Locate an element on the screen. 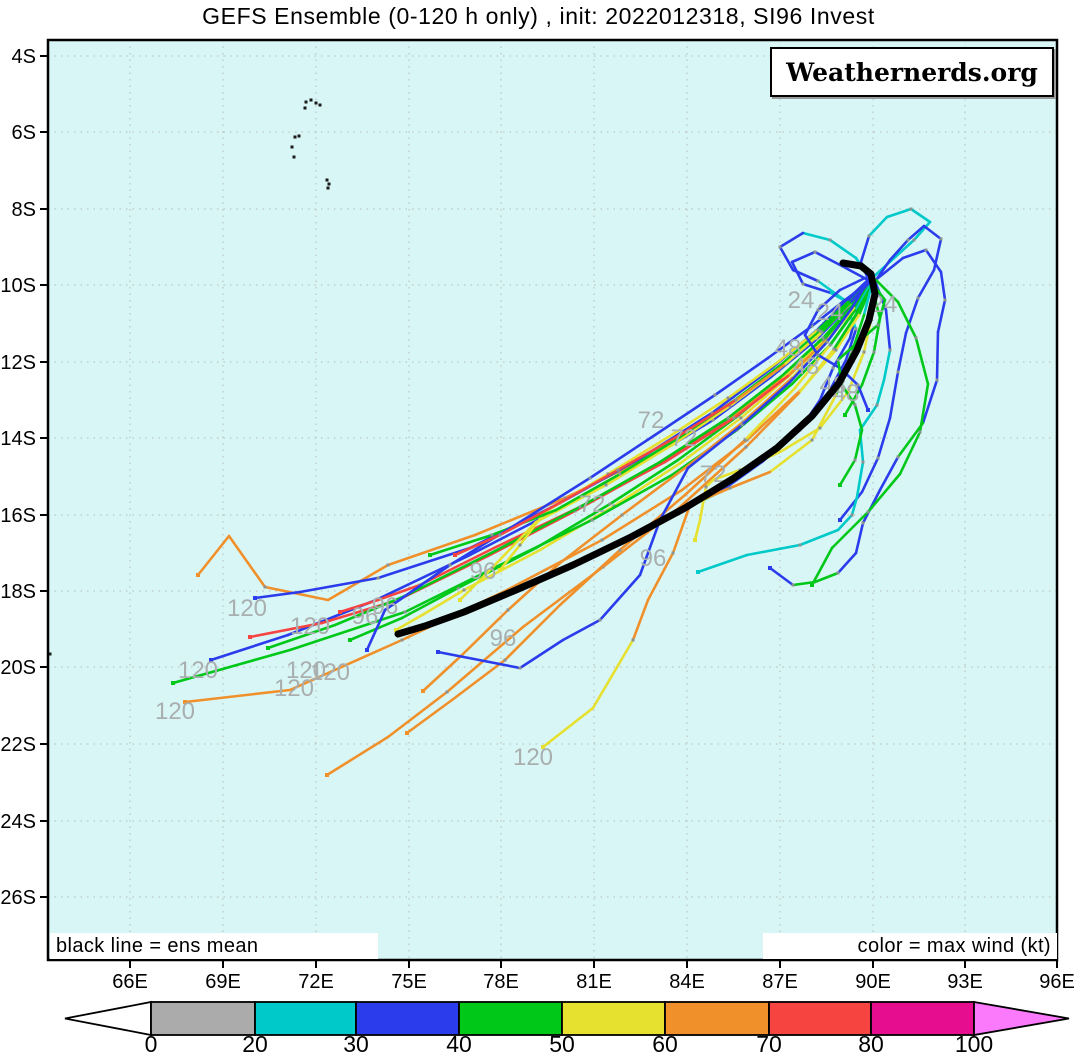 This screenshot has width=1077, height=1054. colorbar-label: 50 is located at coordinates (562, 1042).